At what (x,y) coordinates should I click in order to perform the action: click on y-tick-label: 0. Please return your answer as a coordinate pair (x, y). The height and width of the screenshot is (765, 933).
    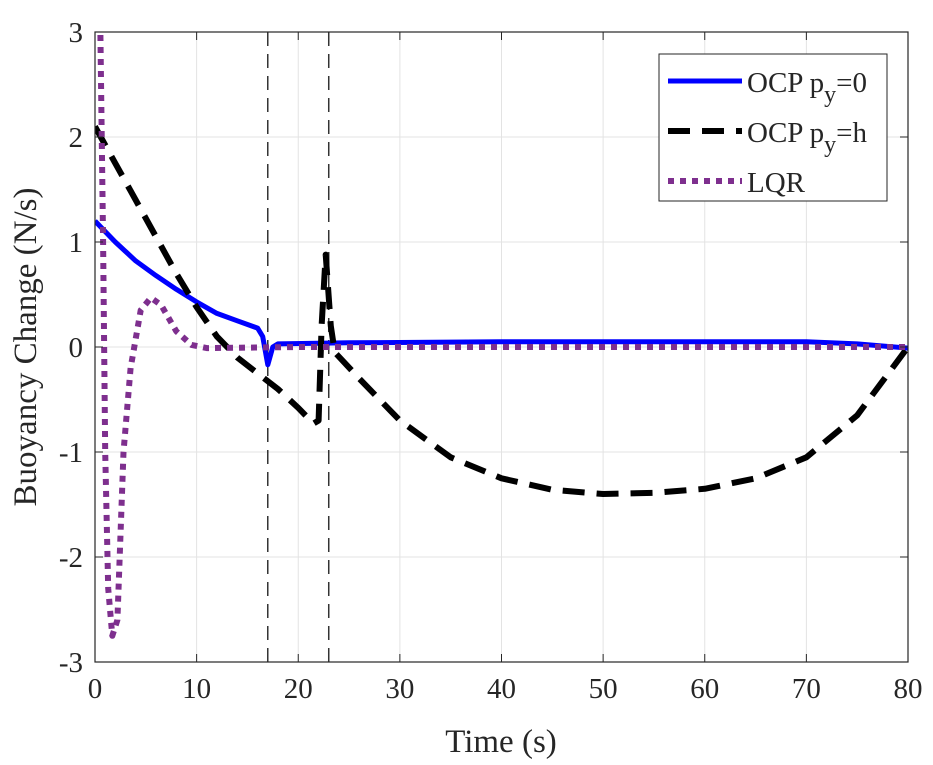
    Looking at the image, I should click on (76, 348).